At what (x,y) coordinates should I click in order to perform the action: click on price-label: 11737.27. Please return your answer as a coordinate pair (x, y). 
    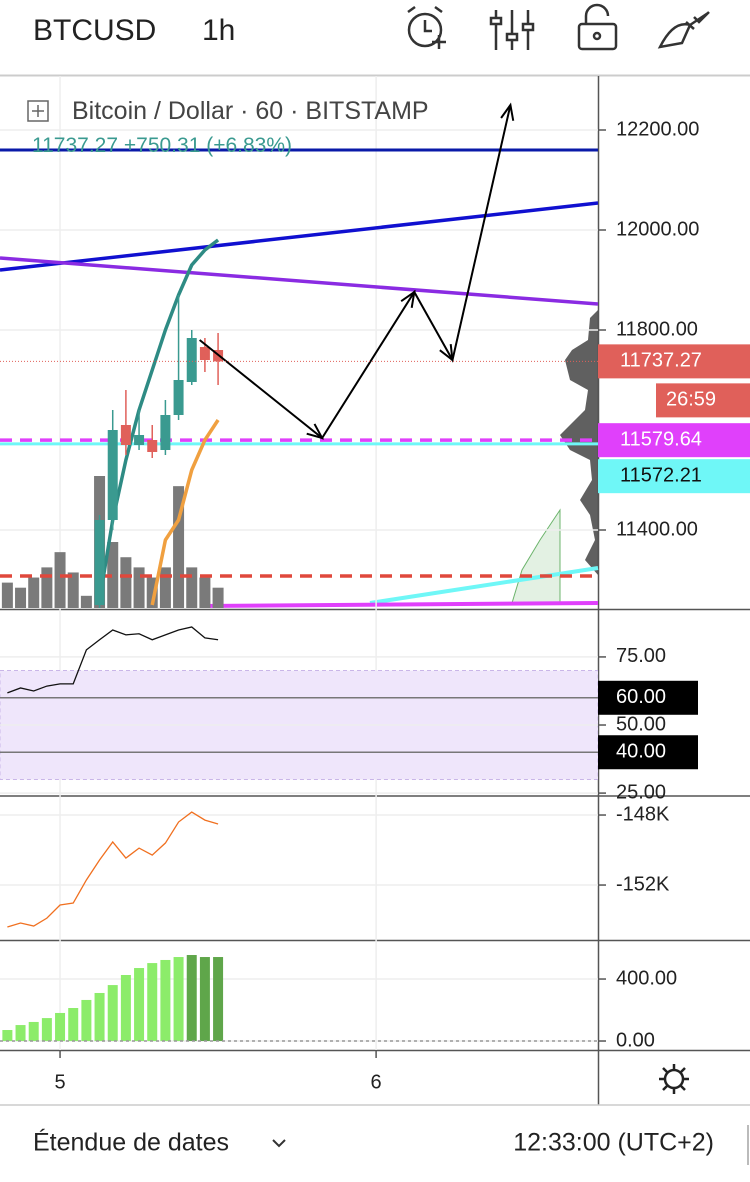
    Looking at the image, I should click on (661, 361).